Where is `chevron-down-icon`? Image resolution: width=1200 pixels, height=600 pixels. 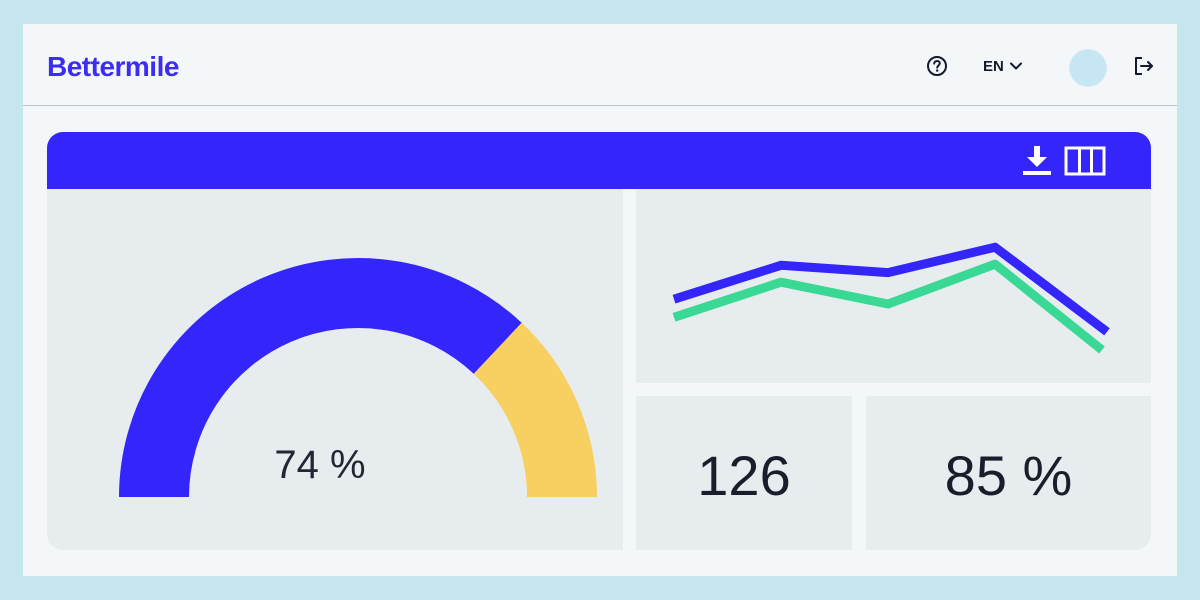 chevron-down-icon is located at coordinates (1015, 66).